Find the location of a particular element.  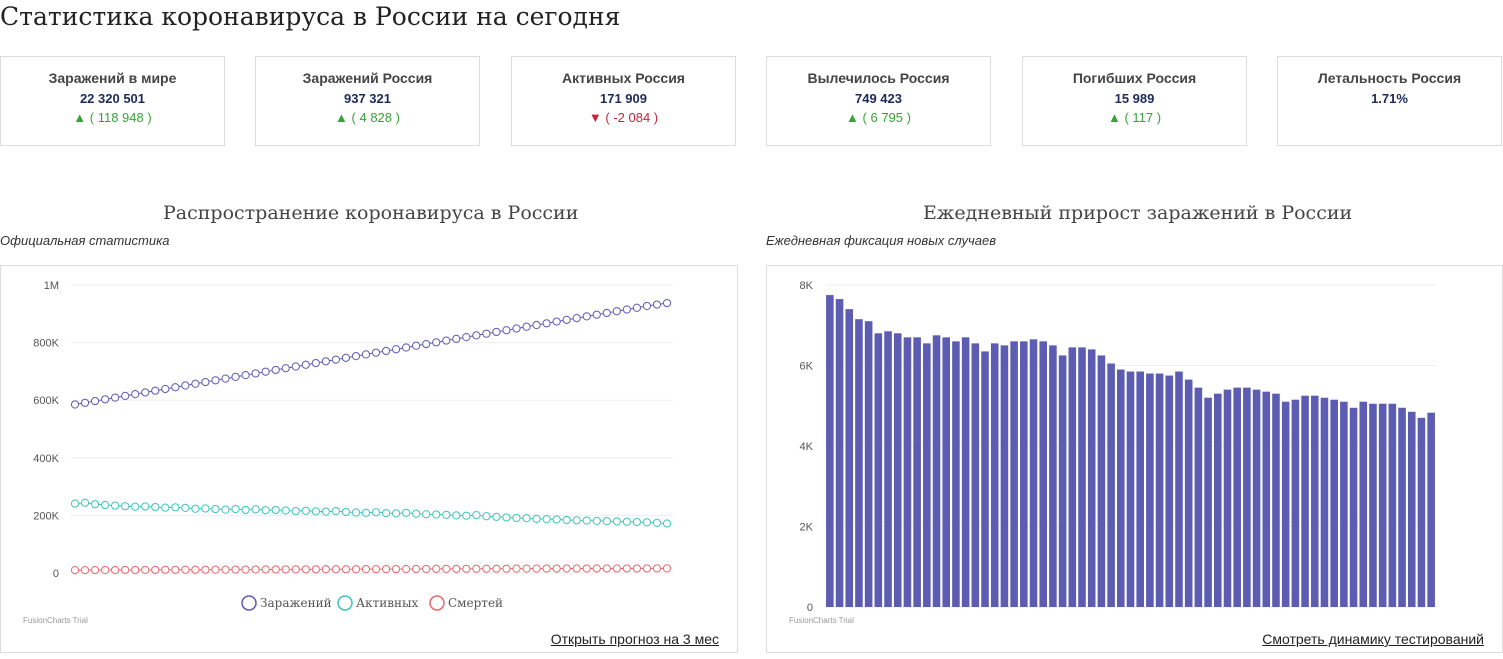

testing-dynamics-link: Смотреть динамику тестирований is located at coordinates (1373, 639).